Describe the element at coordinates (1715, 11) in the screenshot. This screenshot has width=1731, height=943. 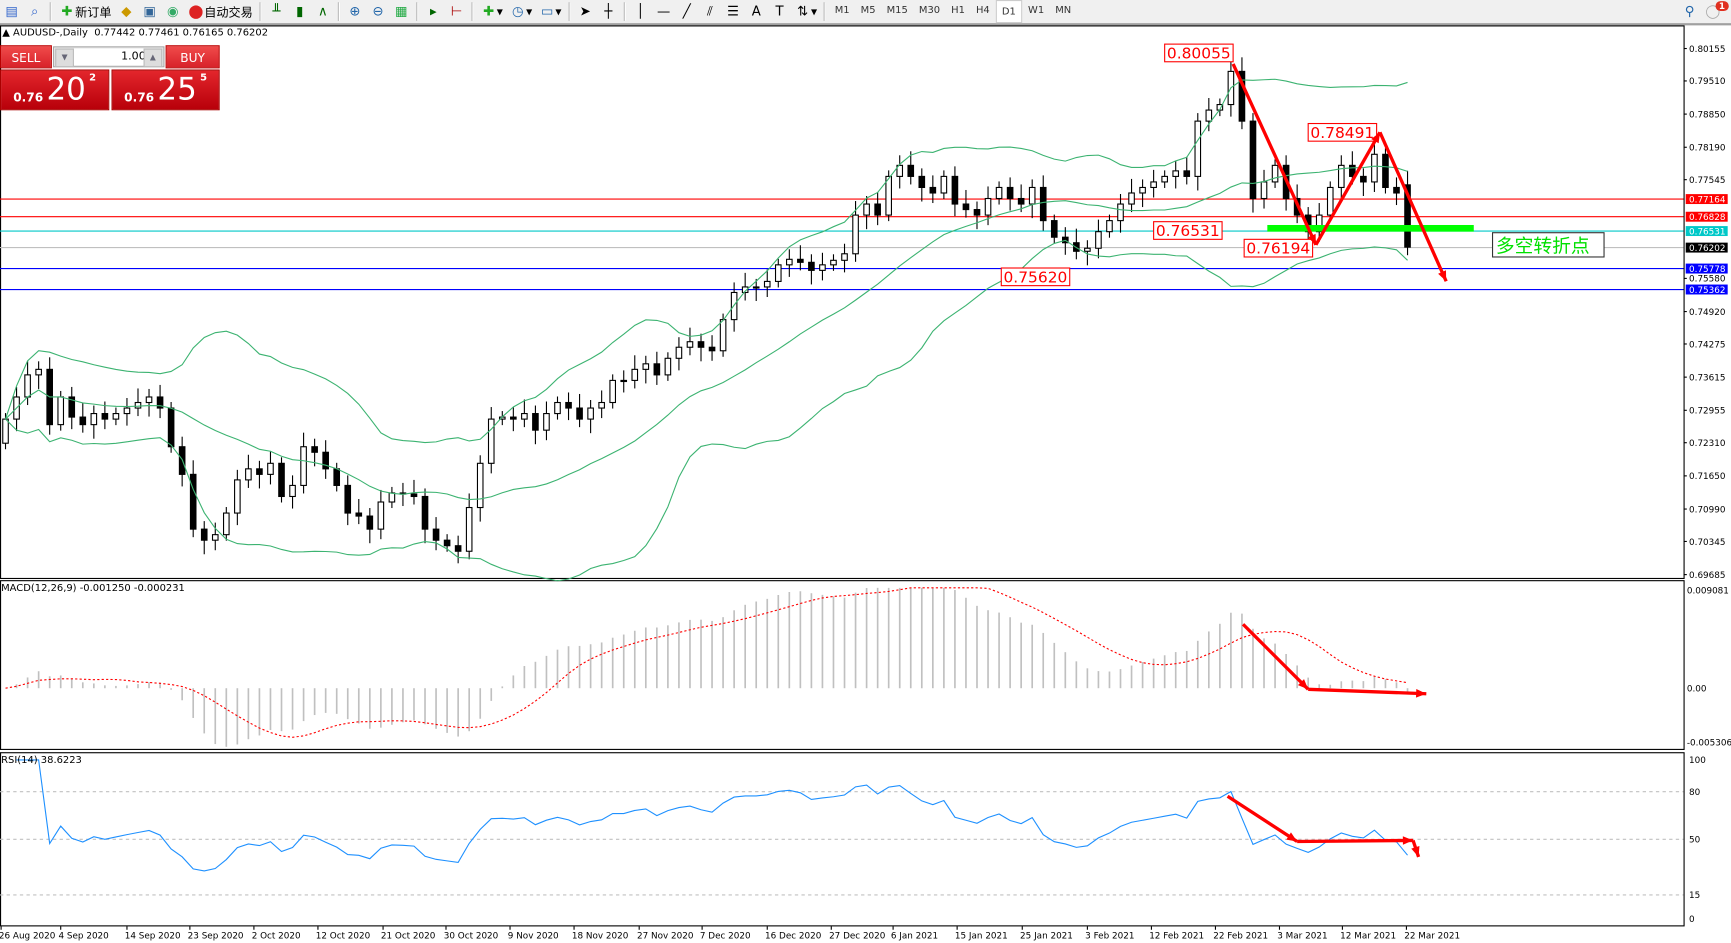
I see `notifications-button: ◯ 1` at that location.